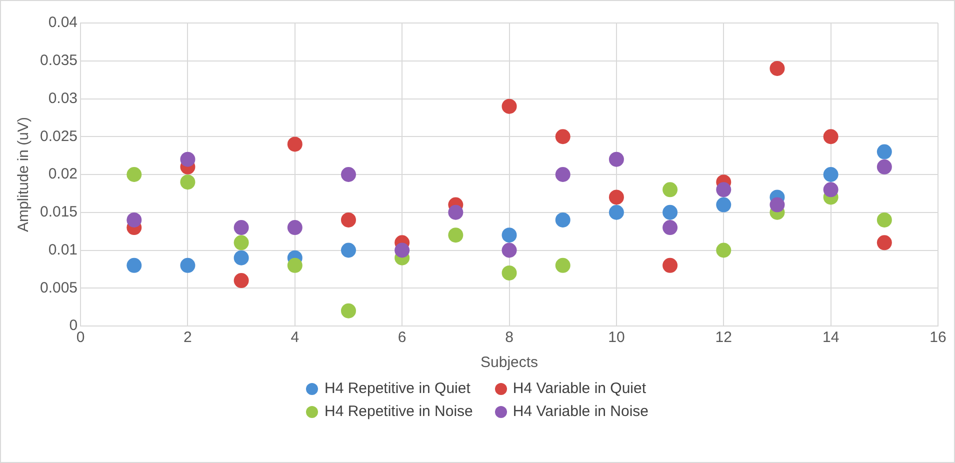 The image size is (955, 463). I want to click on x-tick-label: 10, so click(616, 337).